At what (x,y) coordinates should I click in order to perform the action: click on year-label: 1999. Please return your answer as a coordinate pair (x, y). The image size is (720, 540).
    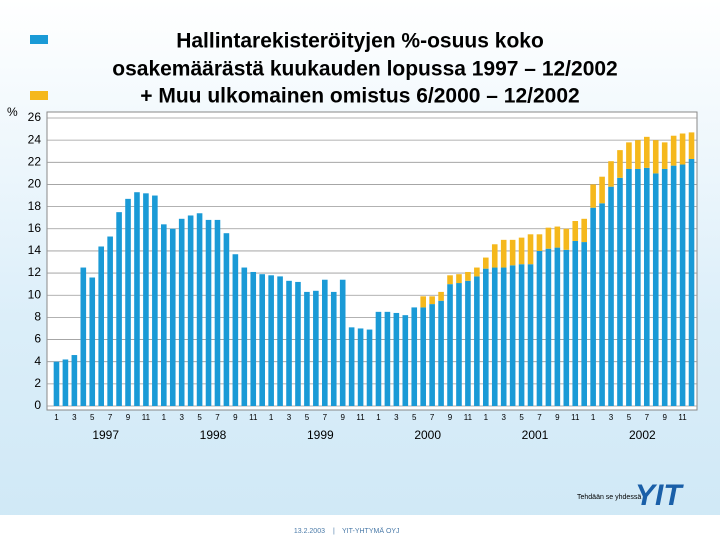
    Looking at the image, I should click on (320, 435).